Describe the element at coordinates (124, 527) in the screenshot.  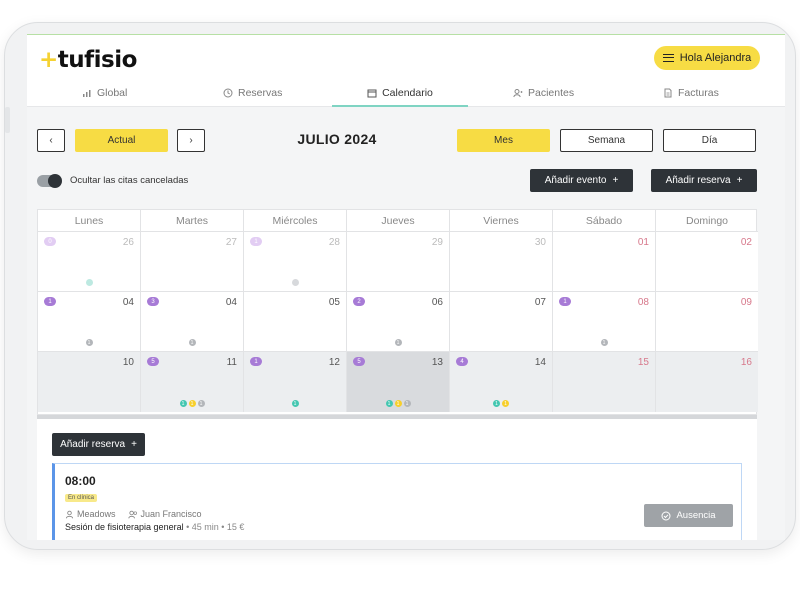
I see `service-name: Sesión de fisioterapia general` at that location.